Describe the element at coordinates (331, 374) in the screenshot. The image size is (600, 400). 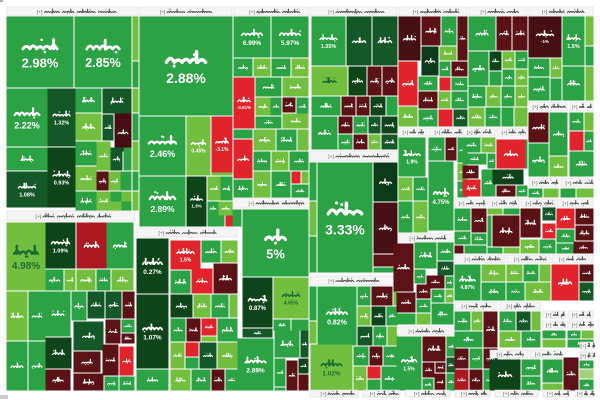
I see `svg-text: 1.02%` at that location.